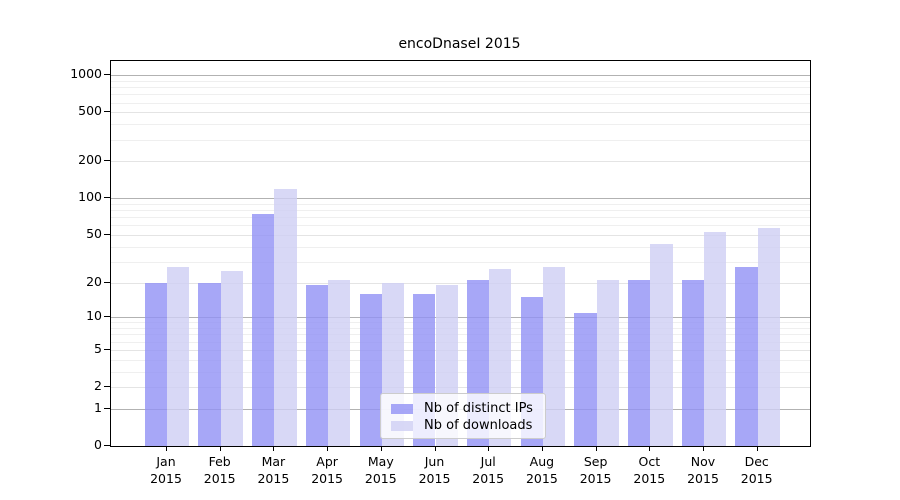 Image resolution: width=900 pixels, height=500 pixels. What do you see at coordinates (478, 425) in the screenshot?
I see `legend-label-downloads: Nb of downloads` at bounding box center [478, 425].